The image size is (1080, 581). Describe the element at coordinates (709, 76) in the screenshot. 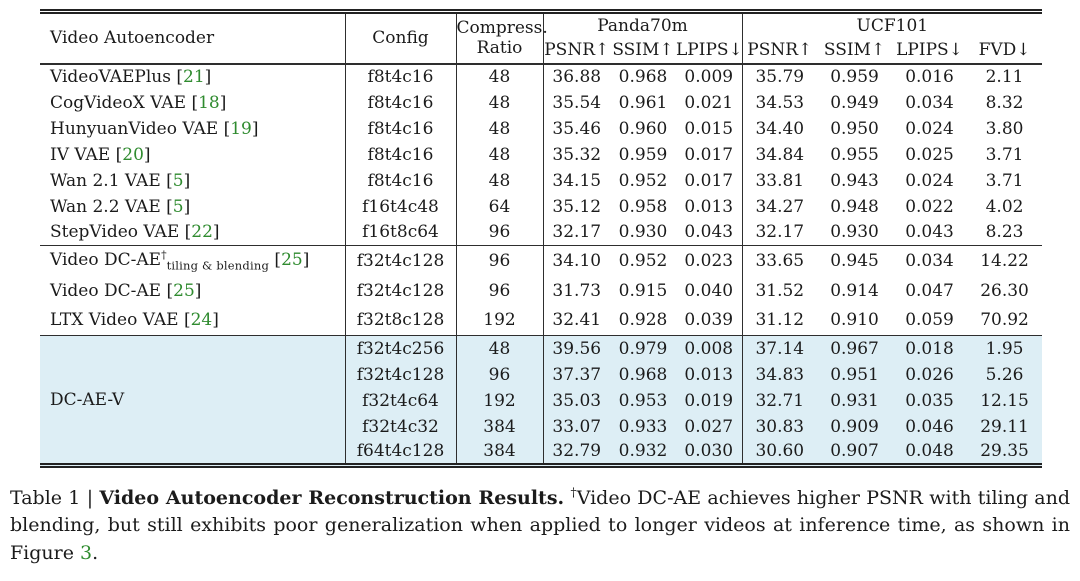

I see `panda70m-metric-cell: 0.009` at that location.